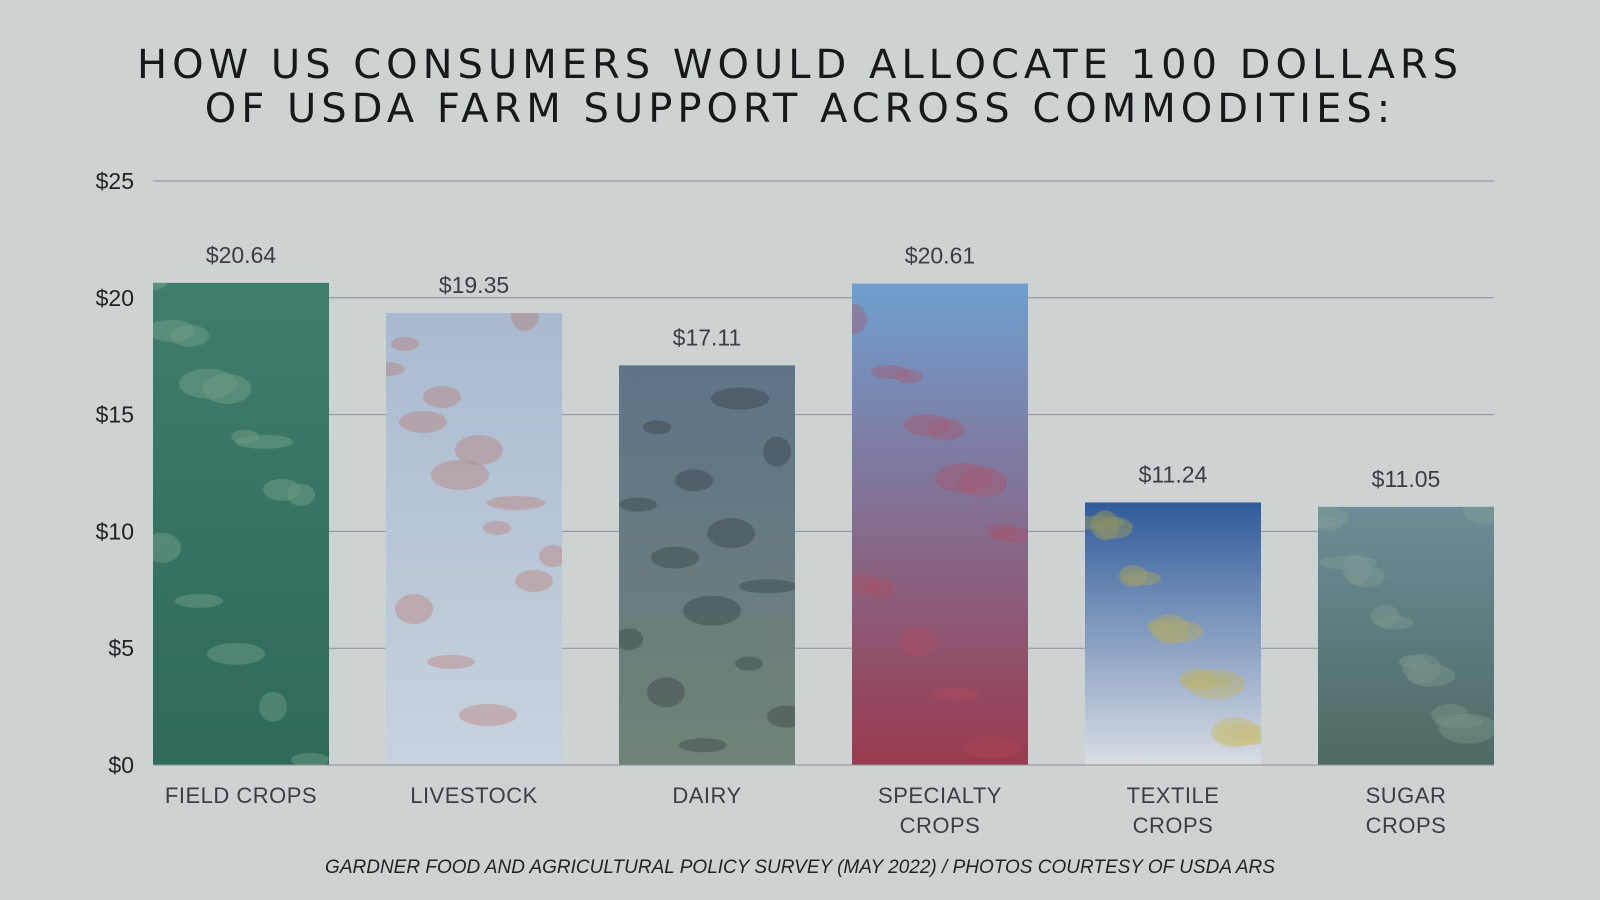 The height and width of the screenshot is (900, 1600). Describe the element at coordinates (115, 298) in the screenshot. I see `y-tick-label: $20` at that location.